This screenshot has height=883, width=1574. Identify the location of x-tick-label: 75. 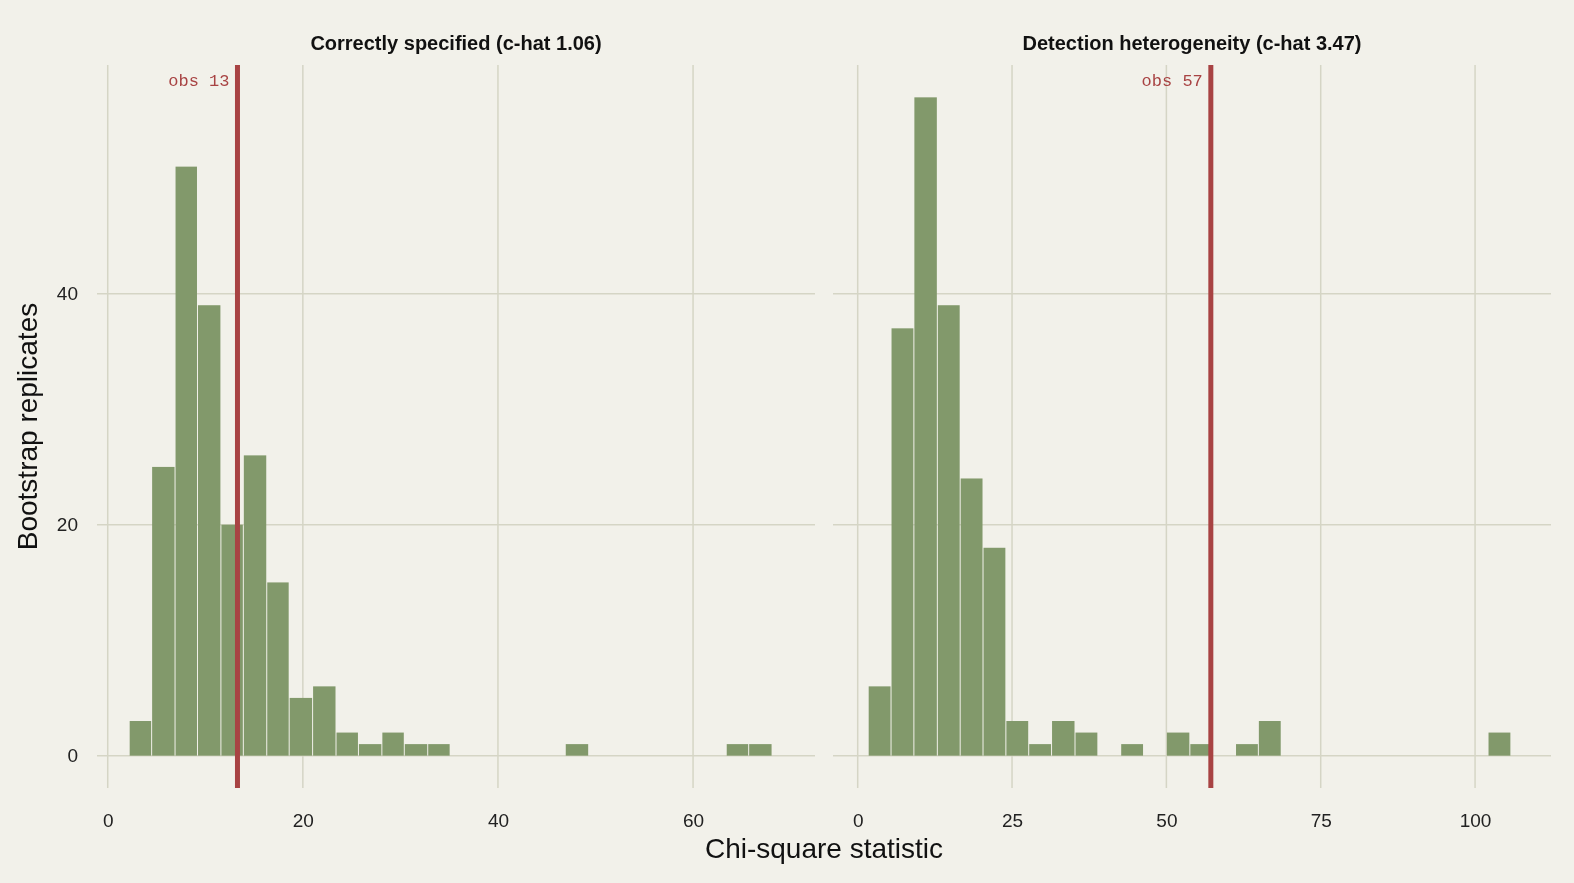
(1321, 820).